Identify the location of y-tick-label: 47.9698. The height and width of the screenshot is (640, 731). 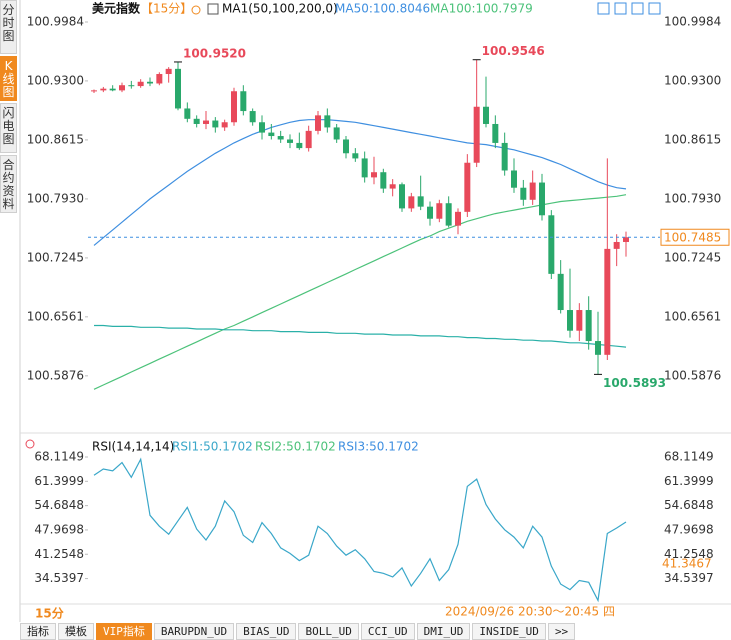
(689, 529).